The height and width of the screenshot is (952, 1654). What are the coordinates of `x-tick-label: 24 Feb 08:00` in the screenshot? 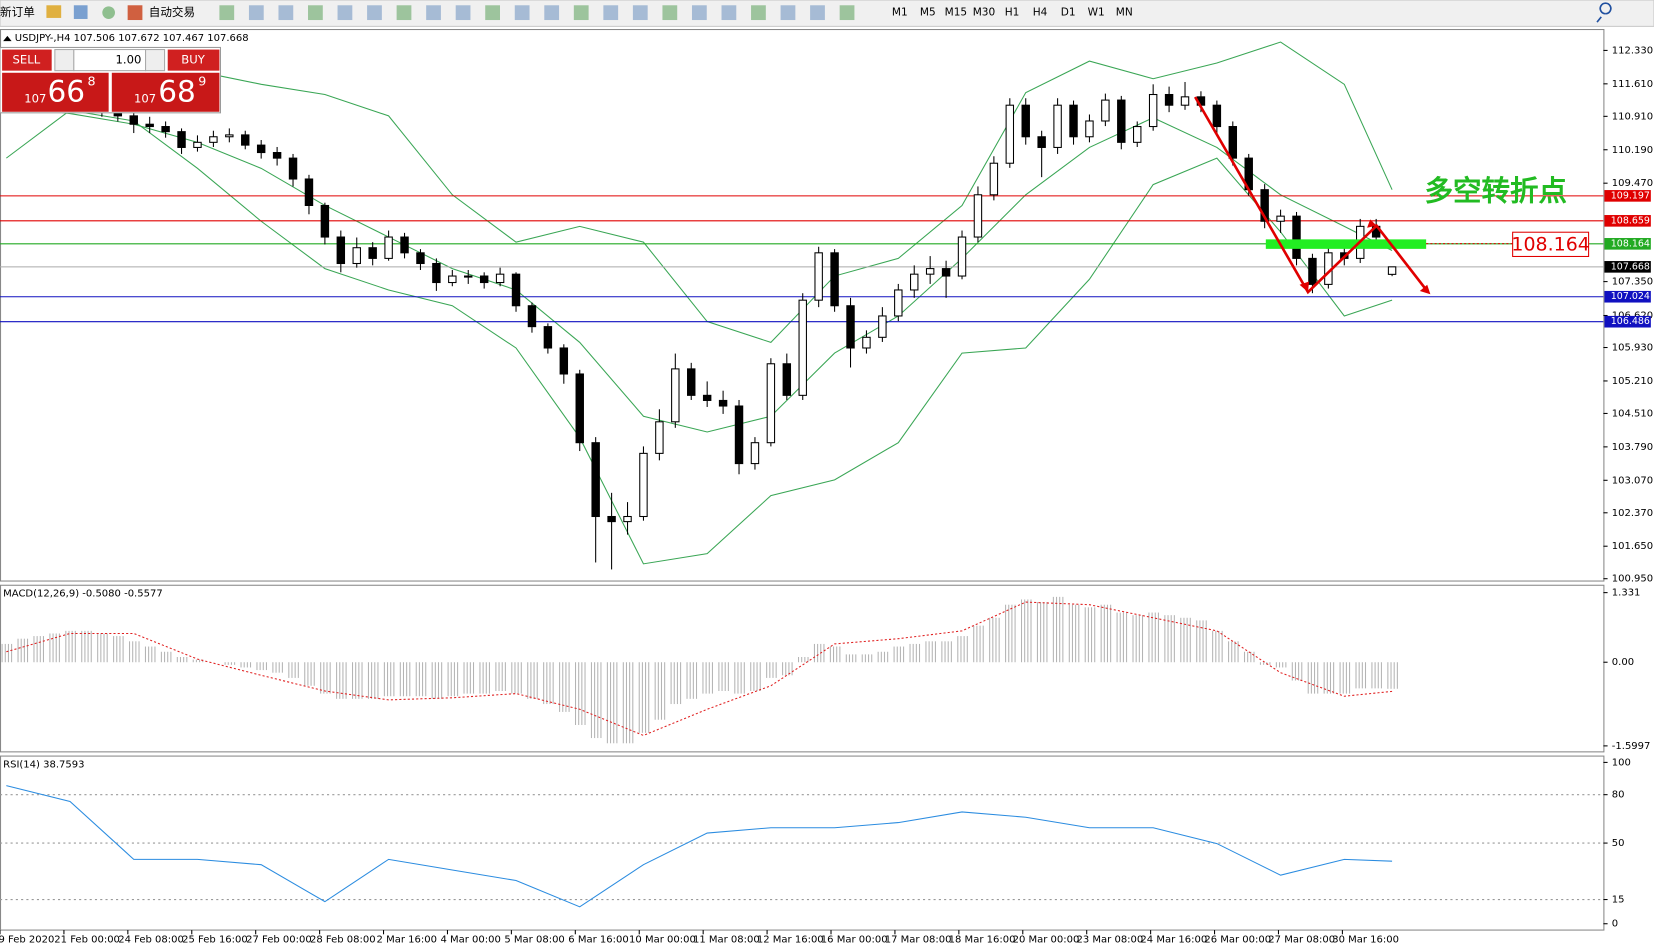 It's located at (151, 940).